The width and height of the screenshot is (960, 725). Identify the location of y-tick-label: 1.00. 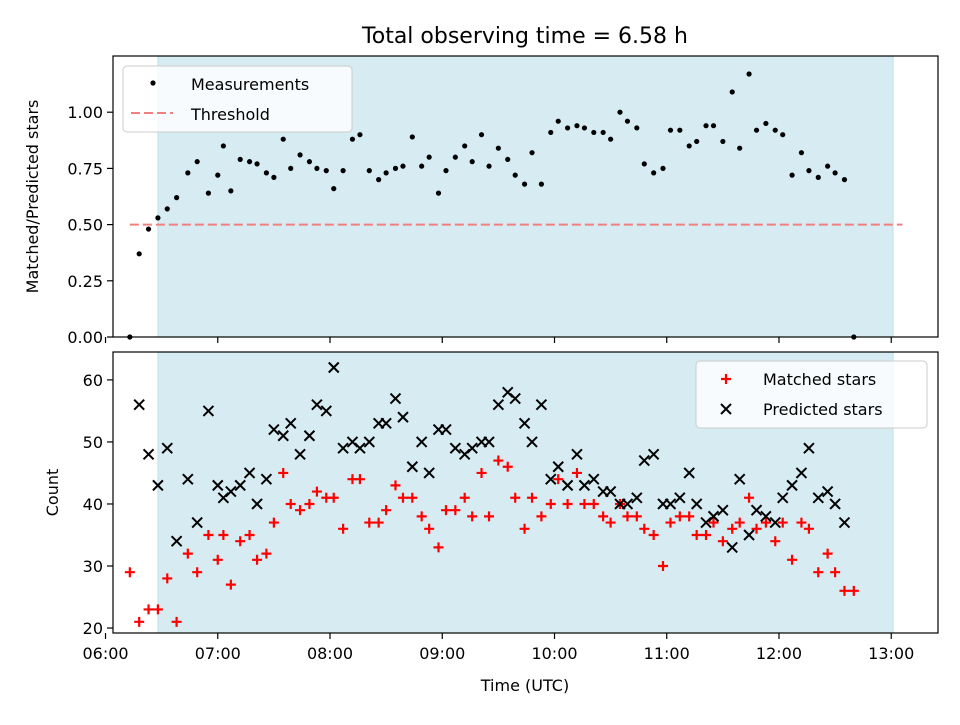
(85, 112).